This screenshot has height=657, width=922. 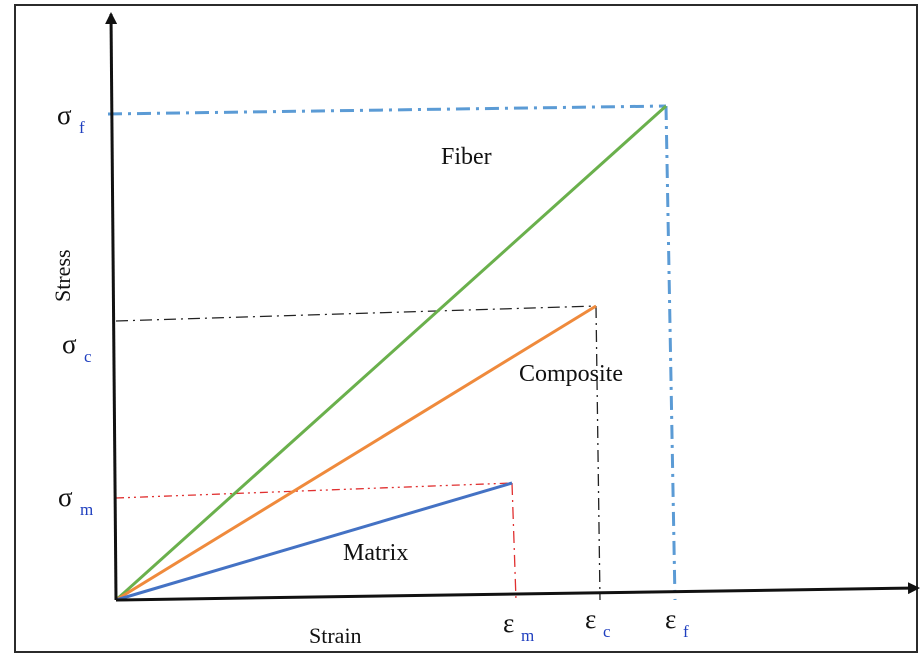 I want to click on fiber-strain-guide-line, so click(x=670, y=353).